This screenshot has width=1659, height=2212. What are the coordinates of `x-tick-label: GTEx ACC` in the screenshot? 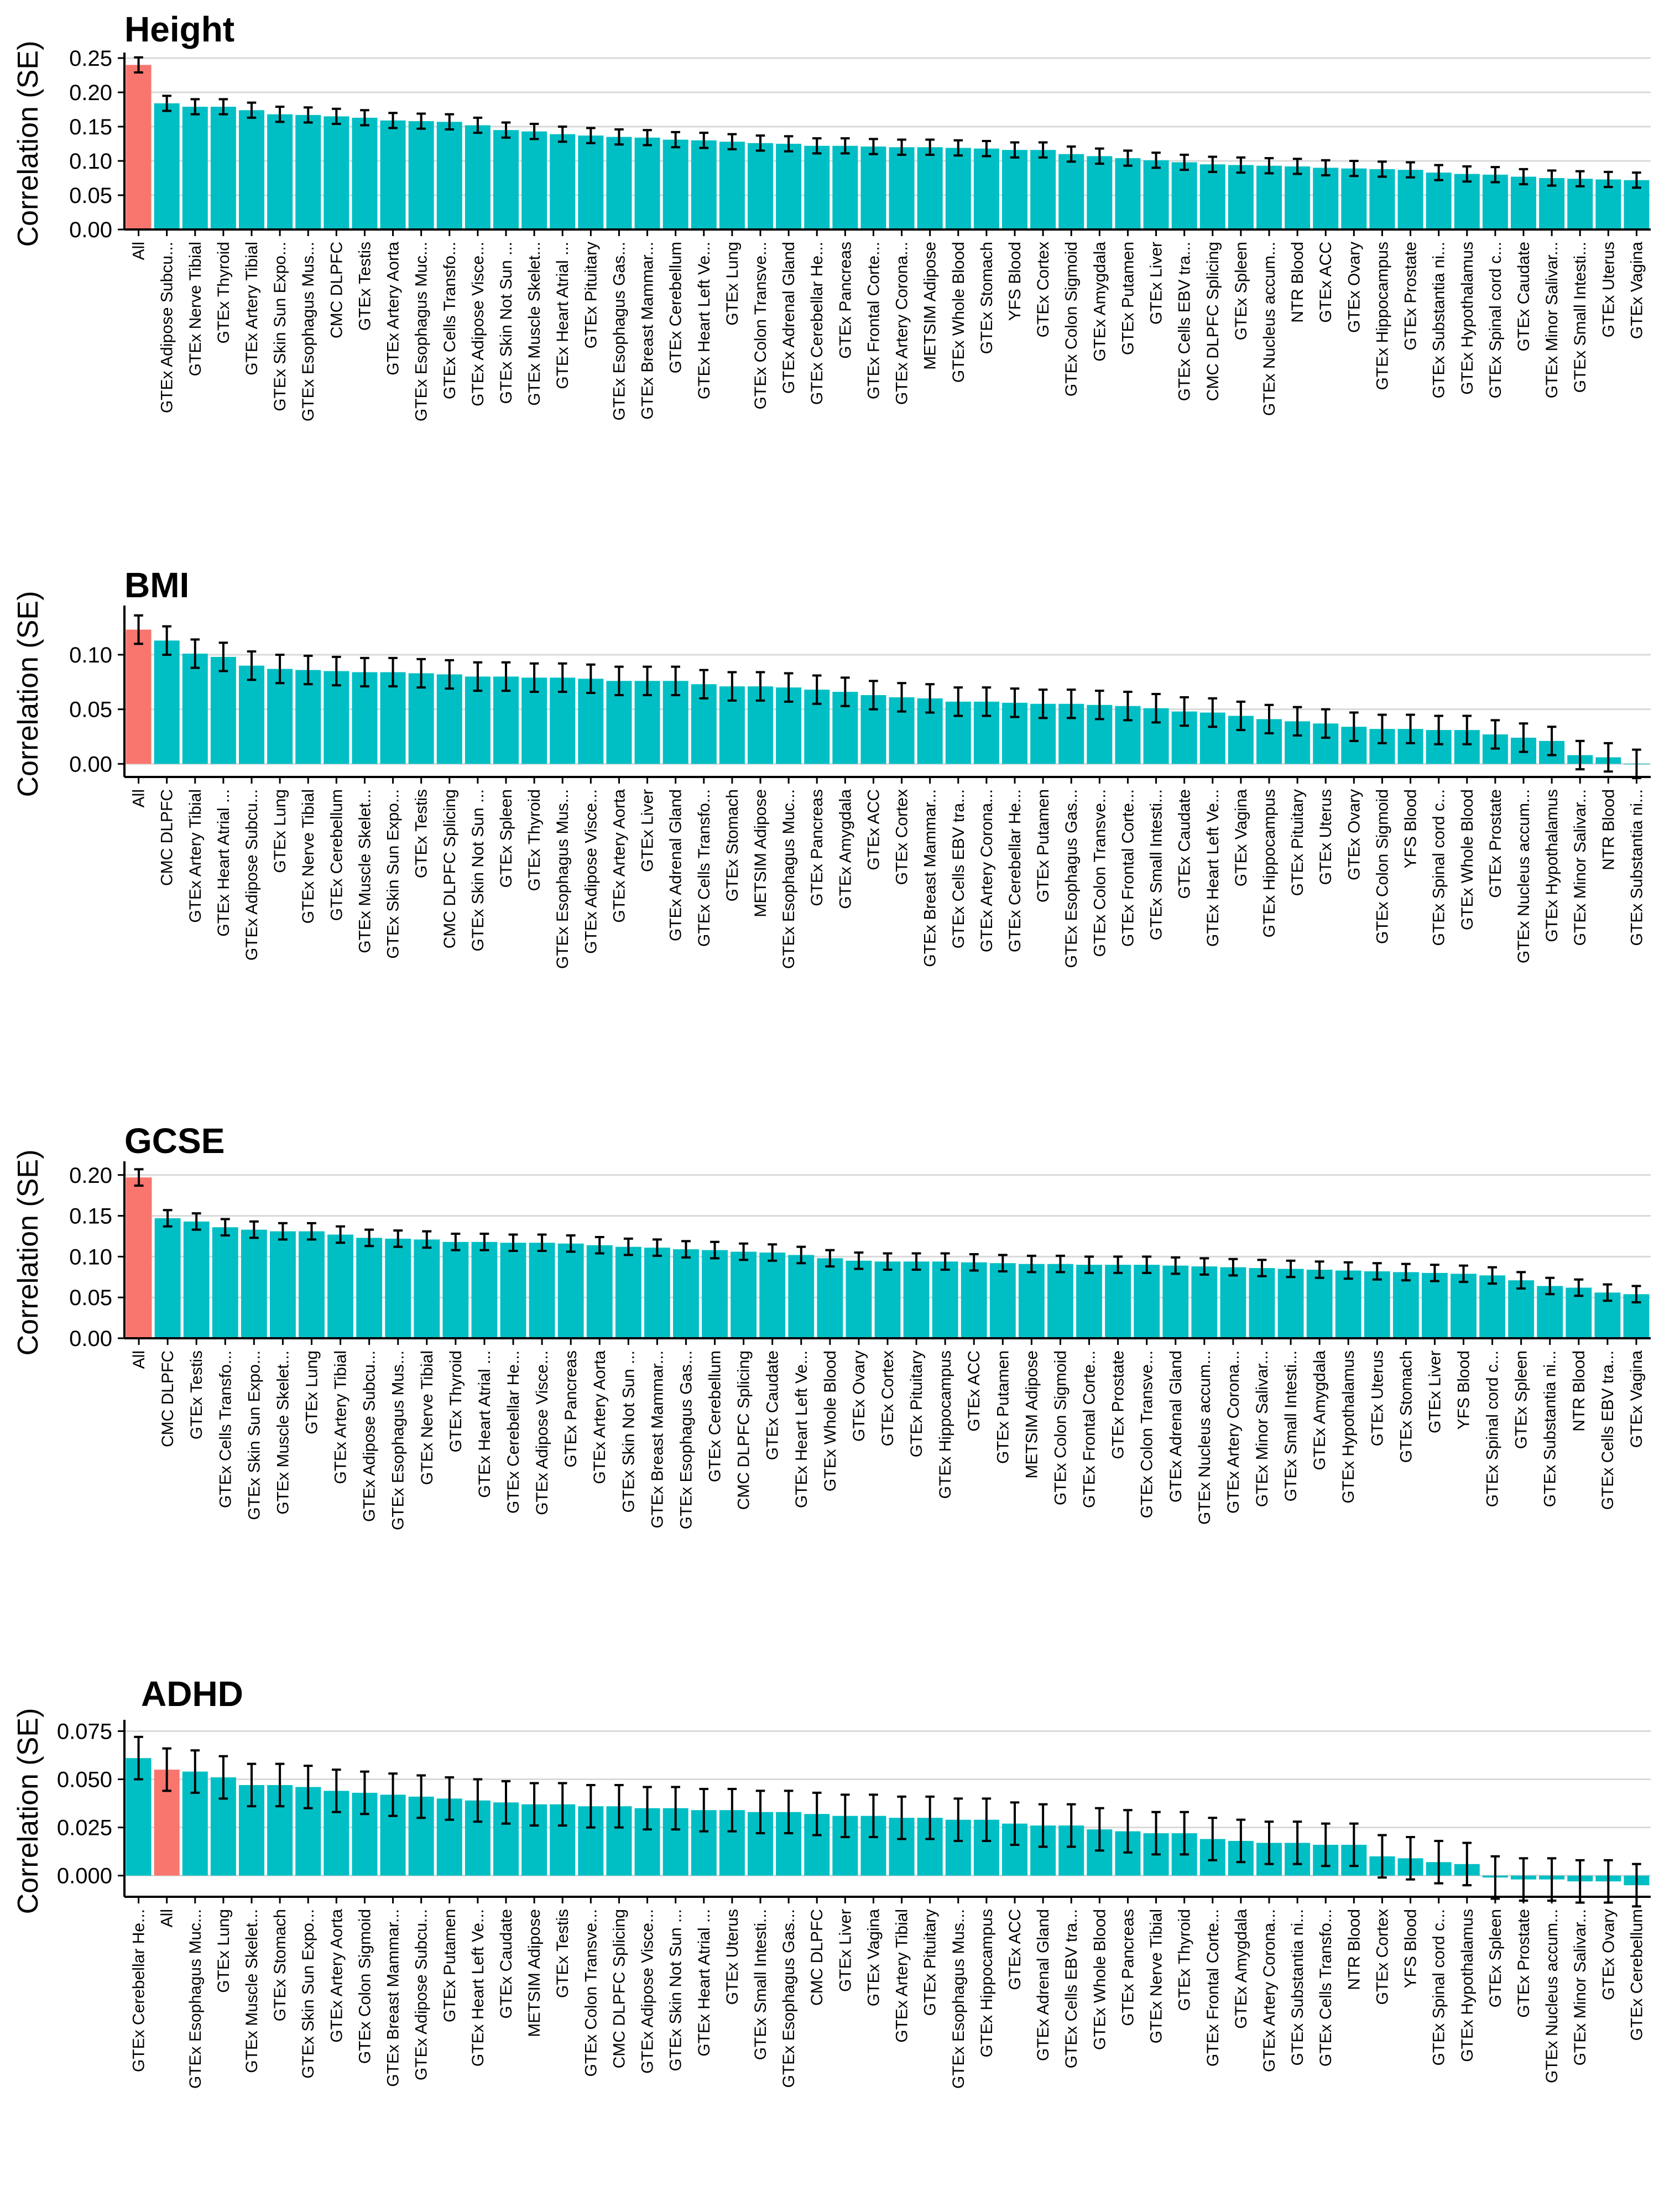 It's located at (874, 830).